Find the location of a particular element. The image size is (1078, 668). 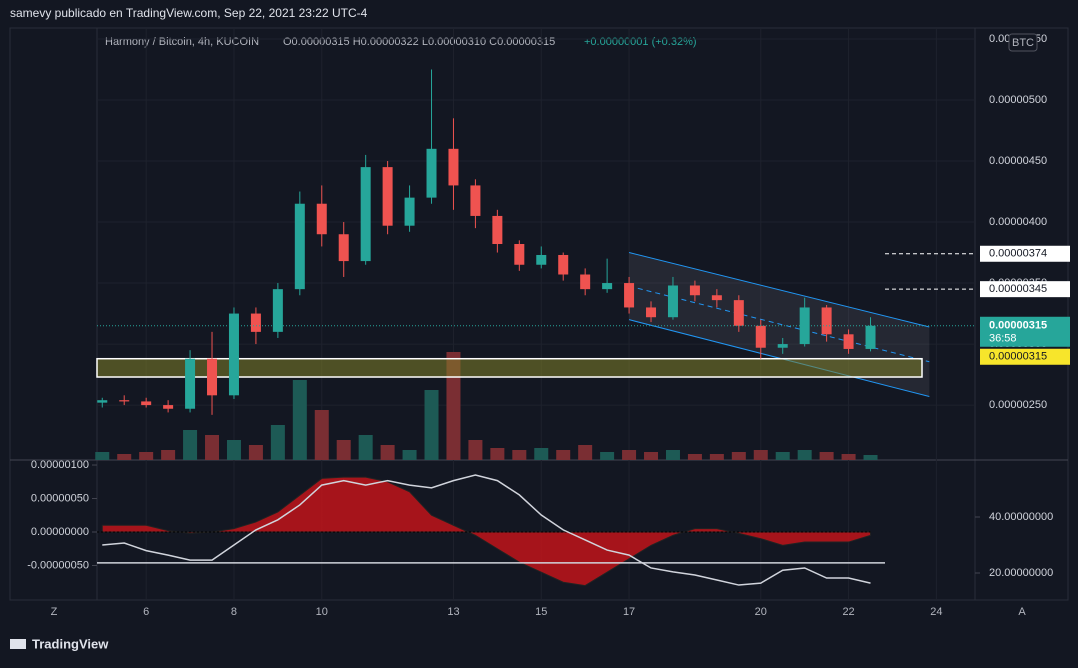

x-tick-label: 24 is located at coordinates (936, 612).